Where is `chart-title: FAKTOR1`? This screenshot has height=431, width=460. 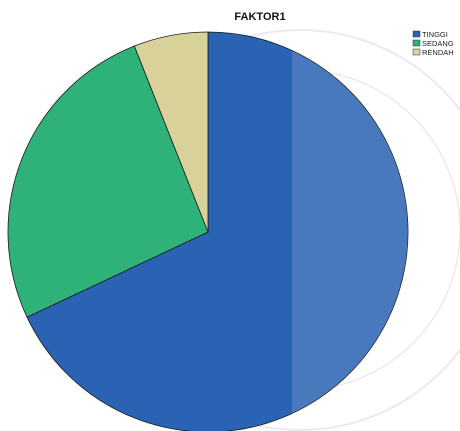
chart-title: FAKTOR1 is located at coordinates (259, 17).